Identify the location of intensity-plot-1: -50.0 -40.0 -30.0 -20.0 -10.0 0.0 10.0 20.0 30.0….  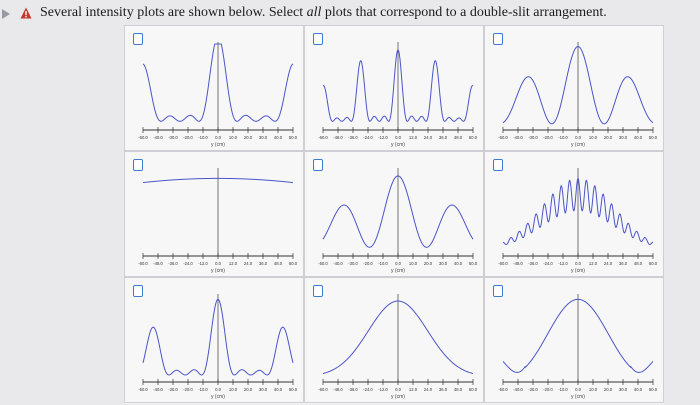
(218, 95).